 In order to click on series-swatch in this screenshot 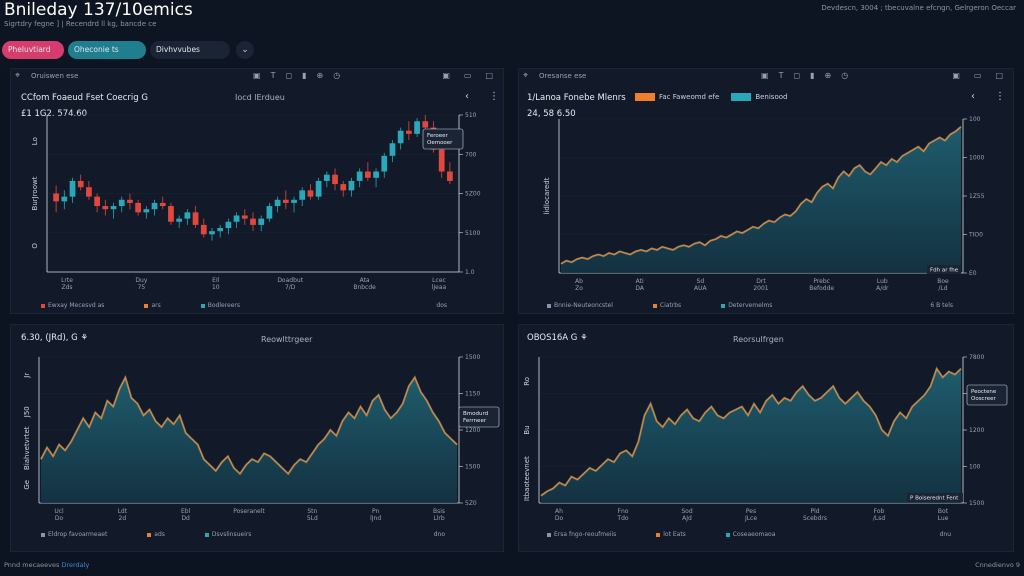, I will do `click(741, 97)`.